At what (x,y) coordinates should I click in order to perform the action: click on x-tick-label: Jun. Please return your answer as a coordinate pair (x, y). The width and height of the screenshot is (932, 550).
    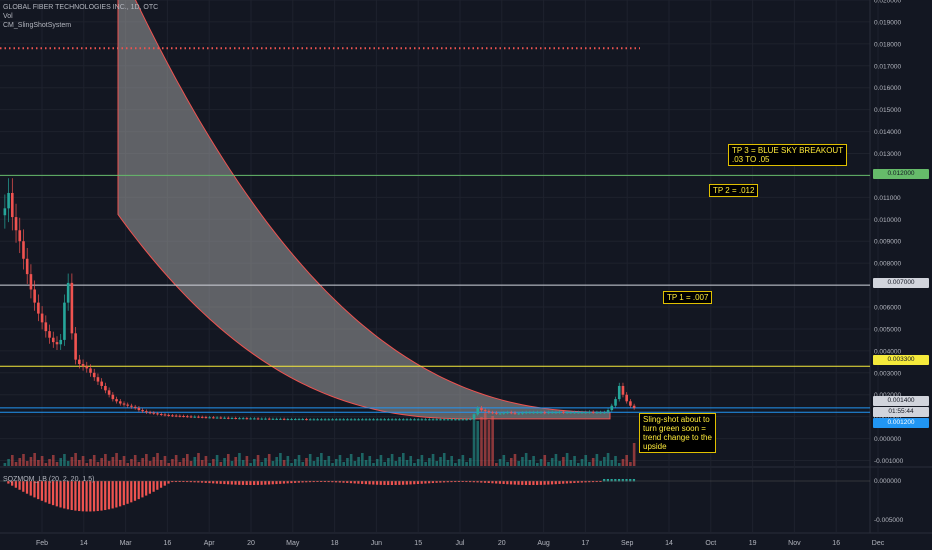
    Looking at the image, I should click on (376, 543).